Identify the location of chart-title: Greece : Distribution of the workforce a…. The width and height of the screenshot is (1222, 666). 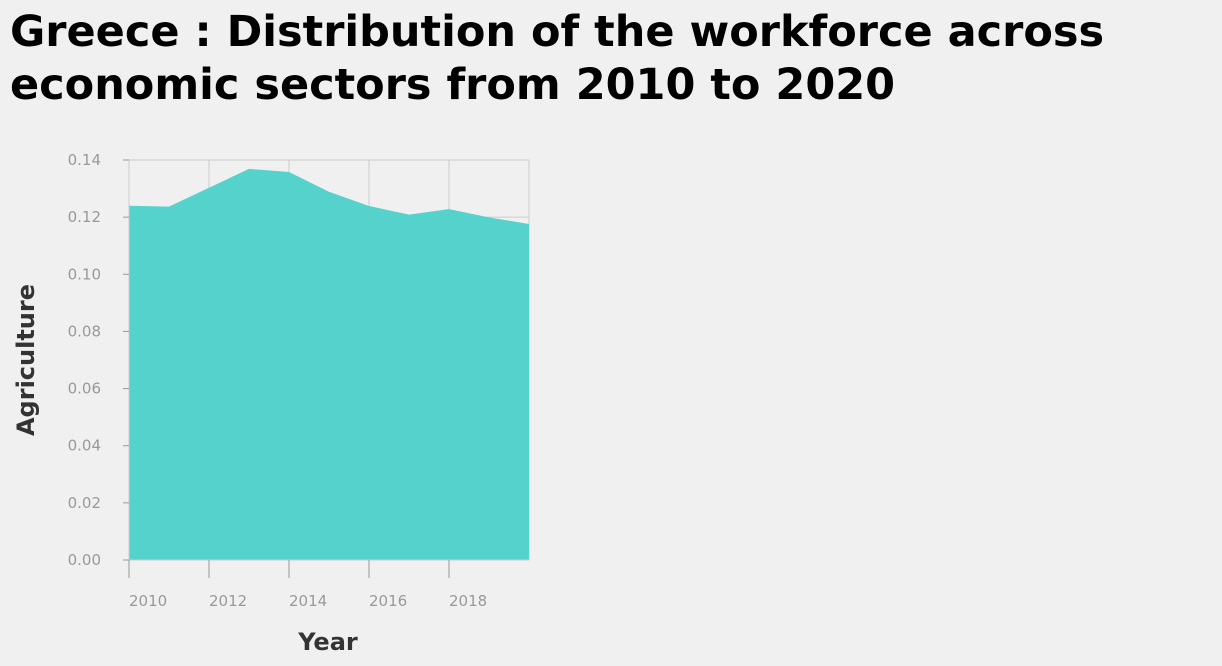
(557, 58).